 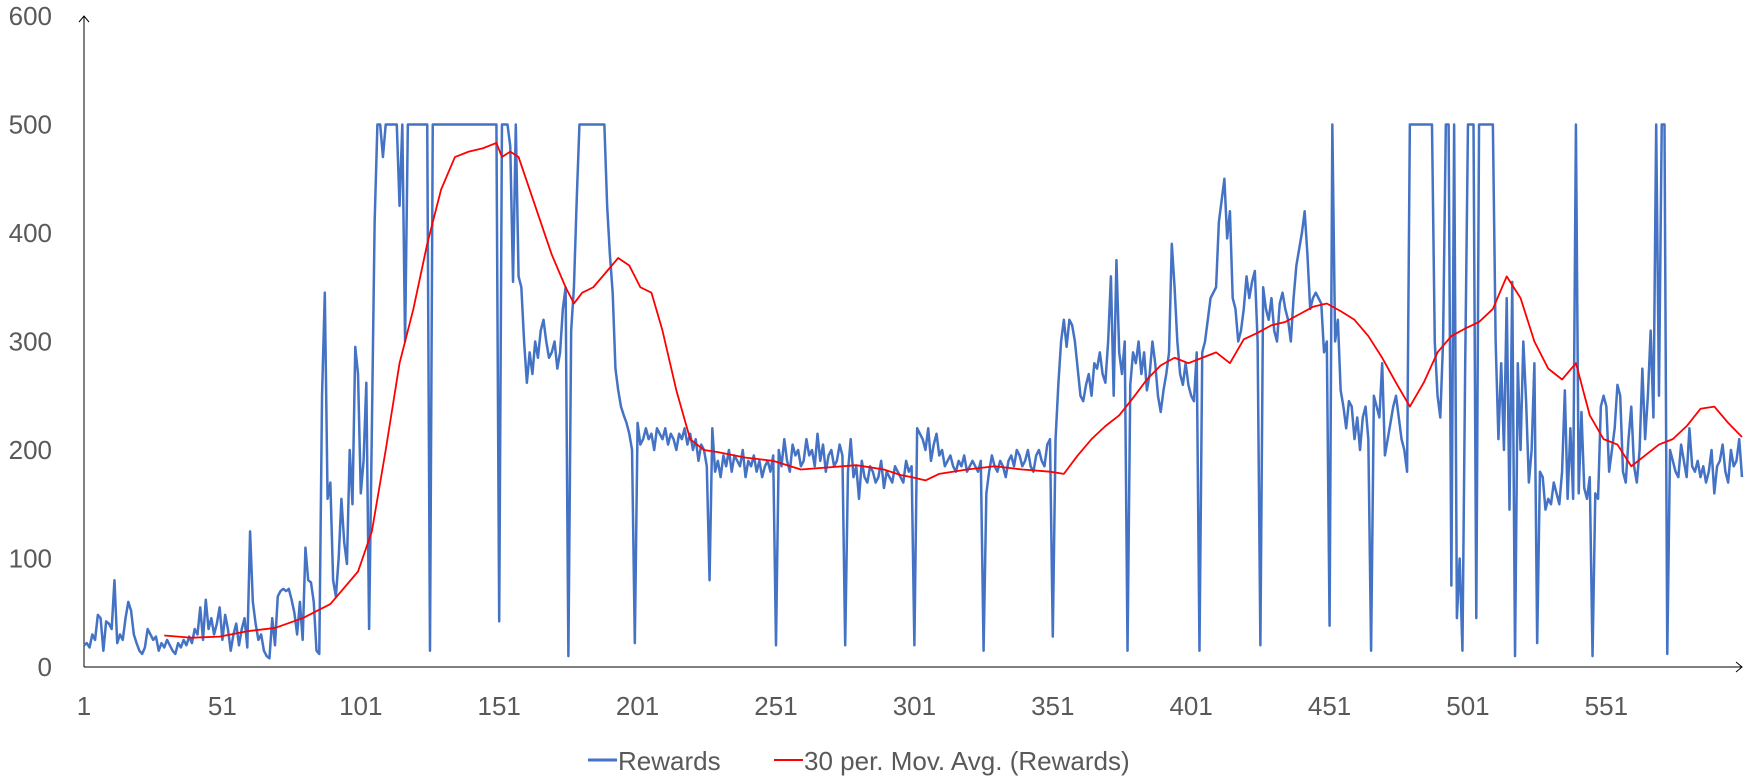 What do you see at coordinates (360, 706) in the screenshot?
I see `x-tick-label: 101` at bounding box center [360, 706].